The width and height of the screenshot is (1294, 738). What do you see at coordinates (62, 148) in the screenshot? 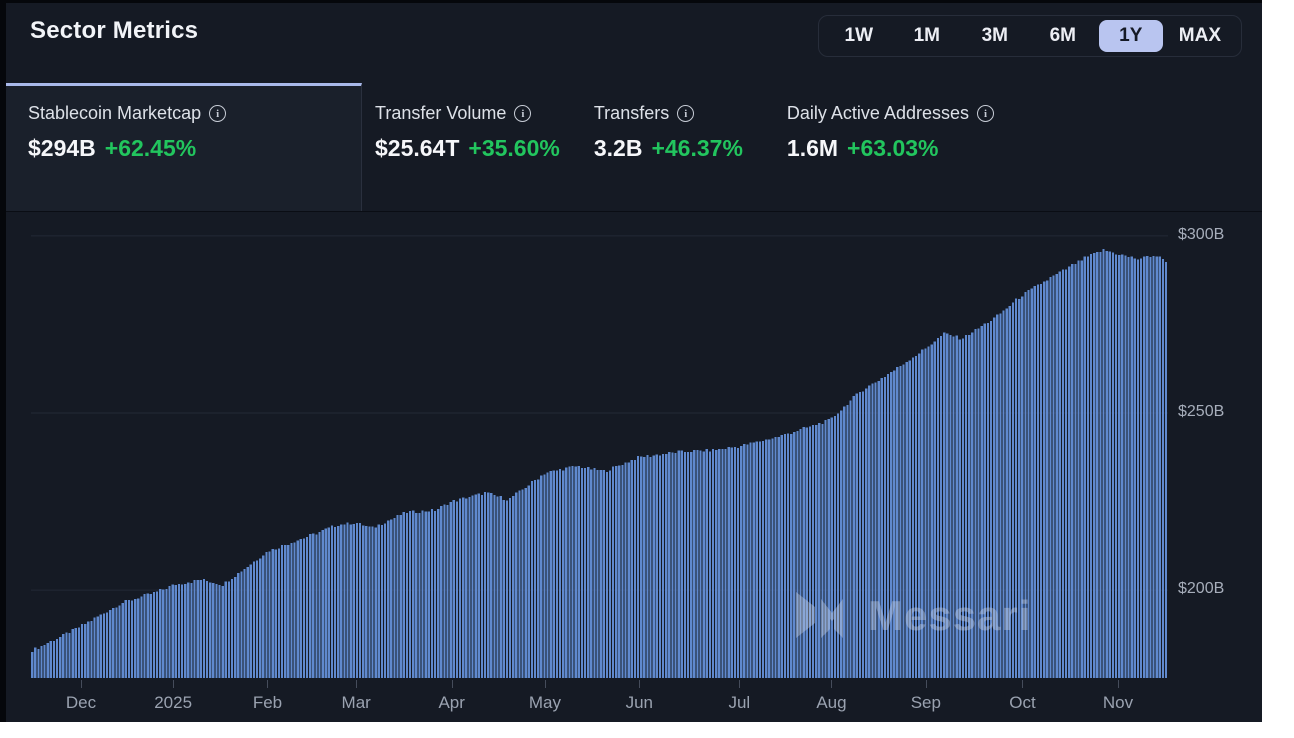
I see `metric-value: $294B` at bounding box center [62, 148].